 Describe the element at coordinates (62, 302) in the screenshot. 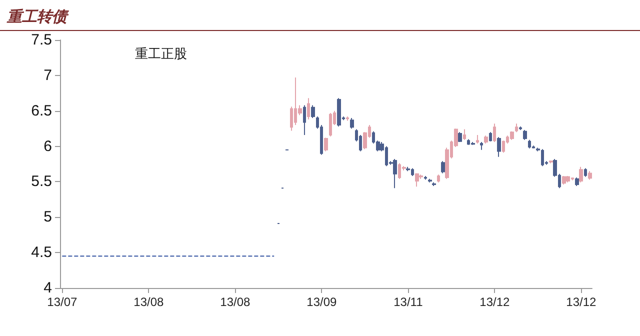

I see `x-tick-label: 13/07` at that location.